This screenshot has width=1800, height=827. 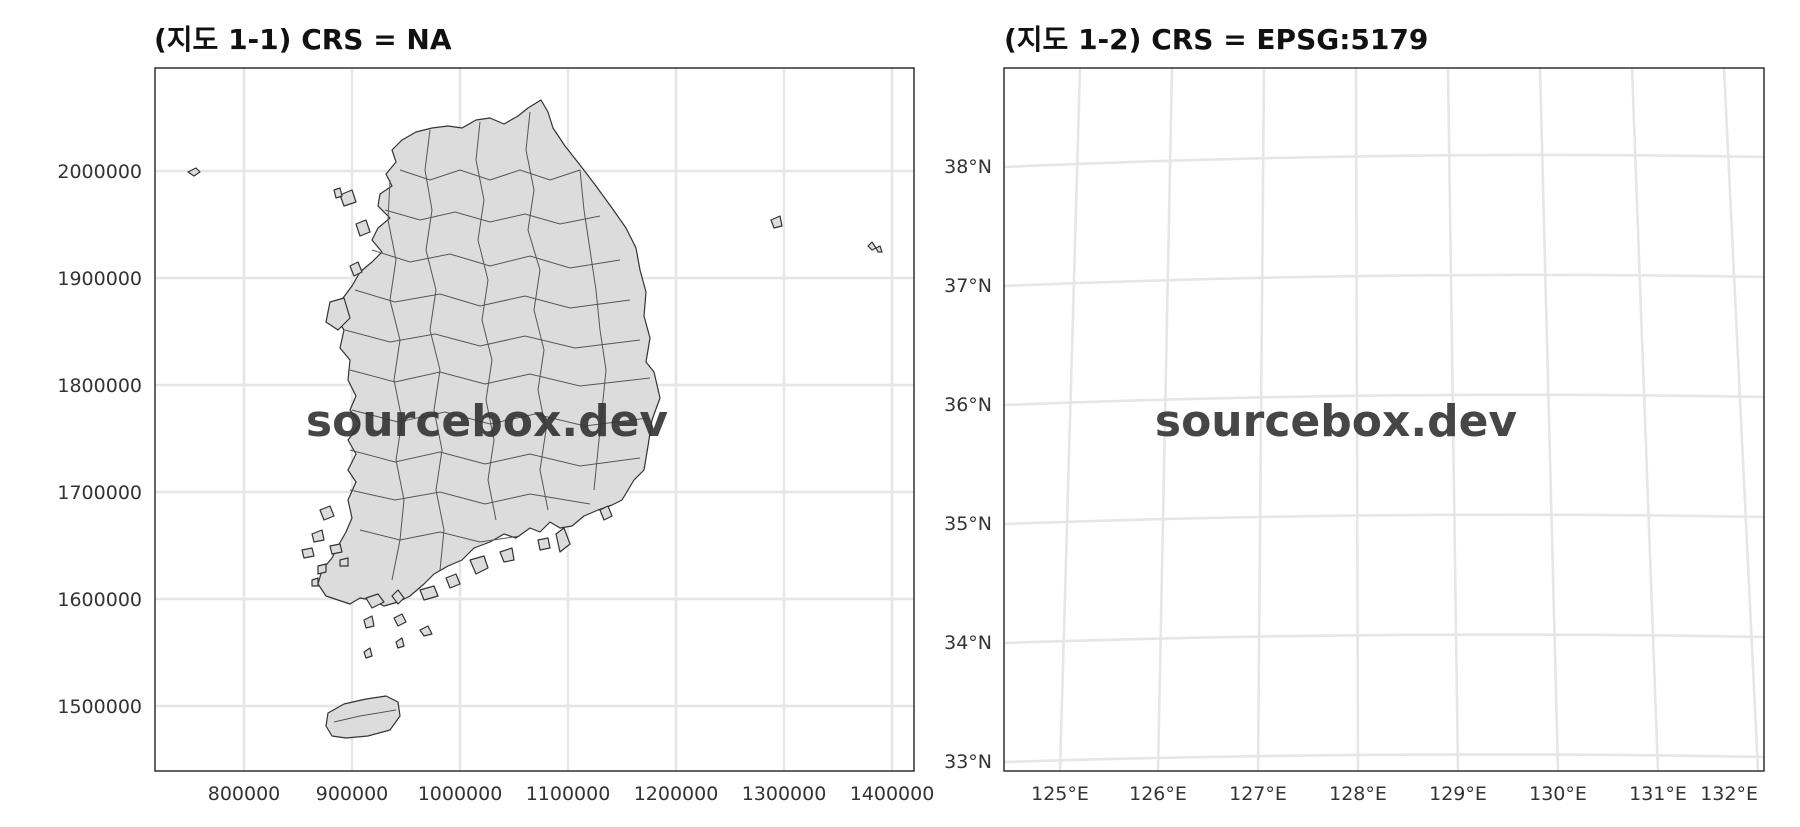 I want to click on y-axis-ticks-right: 38°N 37°N 36°N 35°N 34°N 33°N, so click(x=968, y=464).